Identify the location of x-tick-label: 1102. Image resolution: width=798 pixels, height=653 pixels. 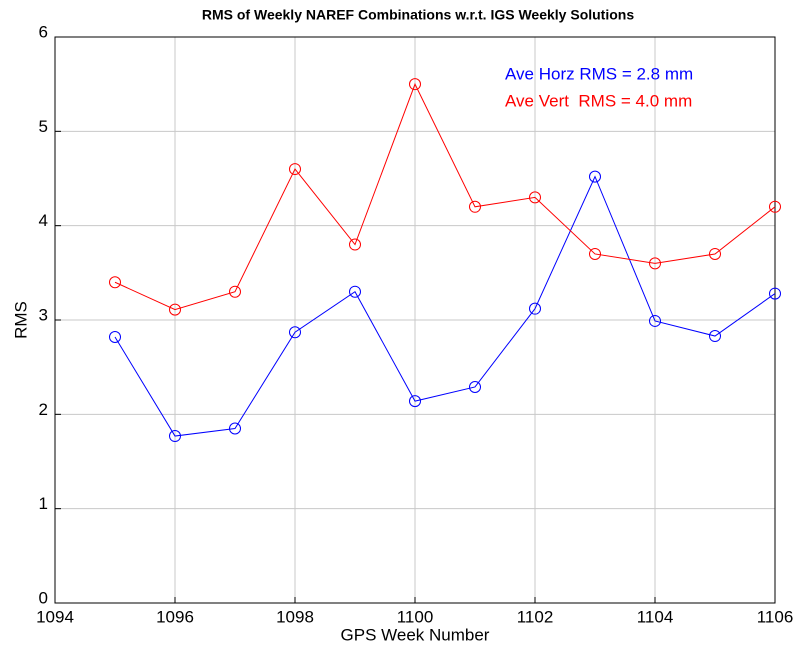
(535, 616).